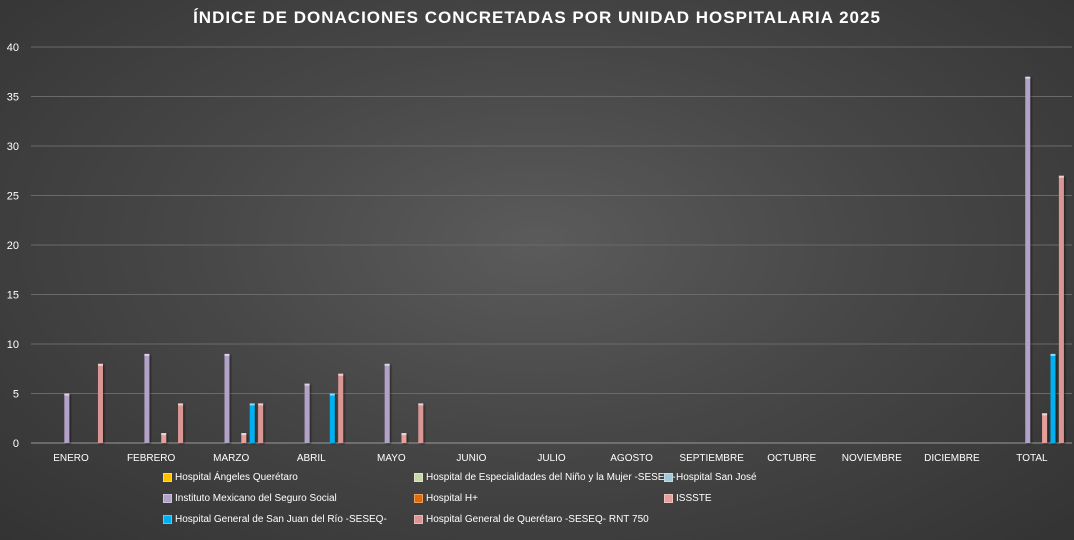 The height and width of the screenshot is (540, 1074). I want to click on legend-item: Hospital H+, so click(446, 498).